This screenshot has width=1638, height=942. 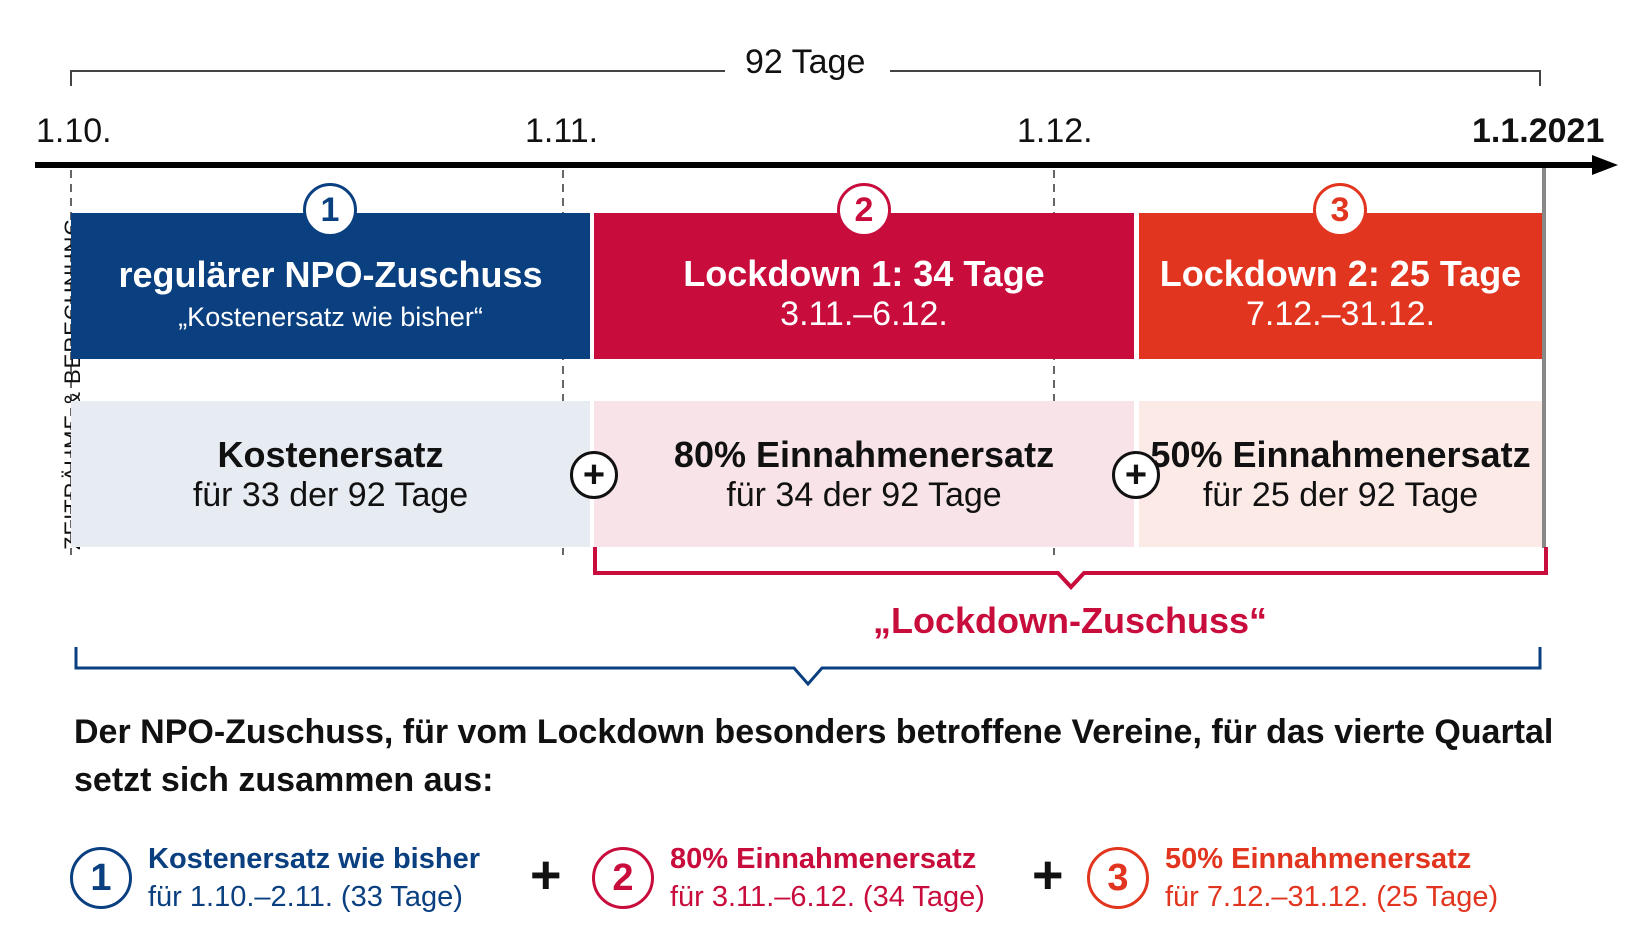 What do you see at coordinates (330, 494) in the screenshot?
I see `calc-subtitle: für 33 der 92 Tage` at bounding box center [330, 494].